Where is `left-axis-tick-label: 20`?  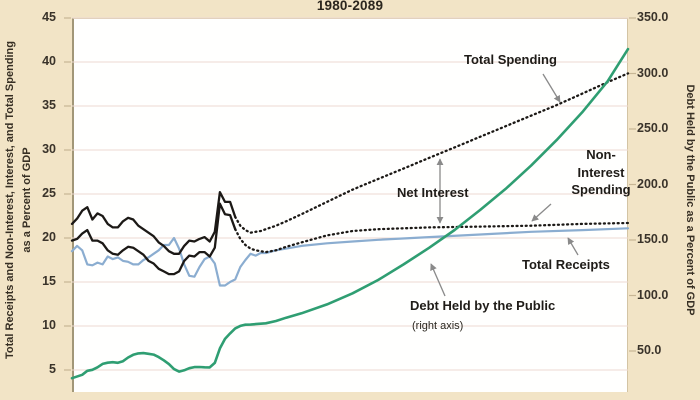
left-axis-tick-label: 20 is located at coordinates (49, 237).